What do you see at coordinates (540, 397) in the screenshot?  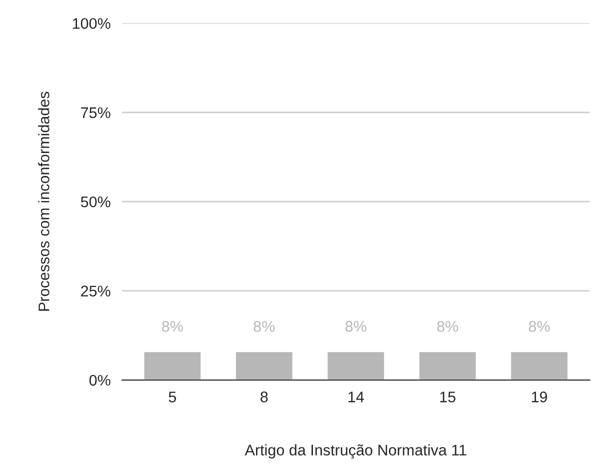 I see `x-tick-label: 19` at bounding box center [540, 397].